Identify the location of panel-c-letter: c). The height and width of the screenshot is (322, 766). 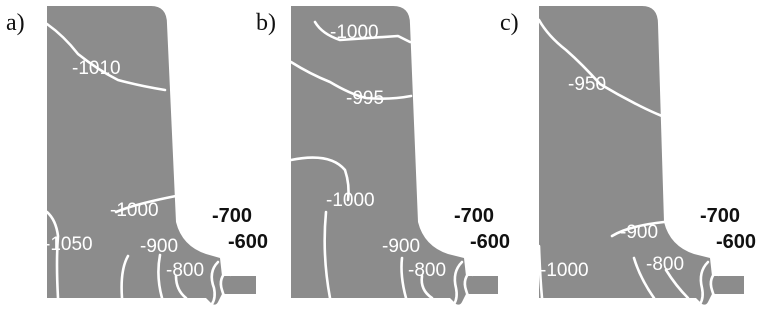
(509, 23).